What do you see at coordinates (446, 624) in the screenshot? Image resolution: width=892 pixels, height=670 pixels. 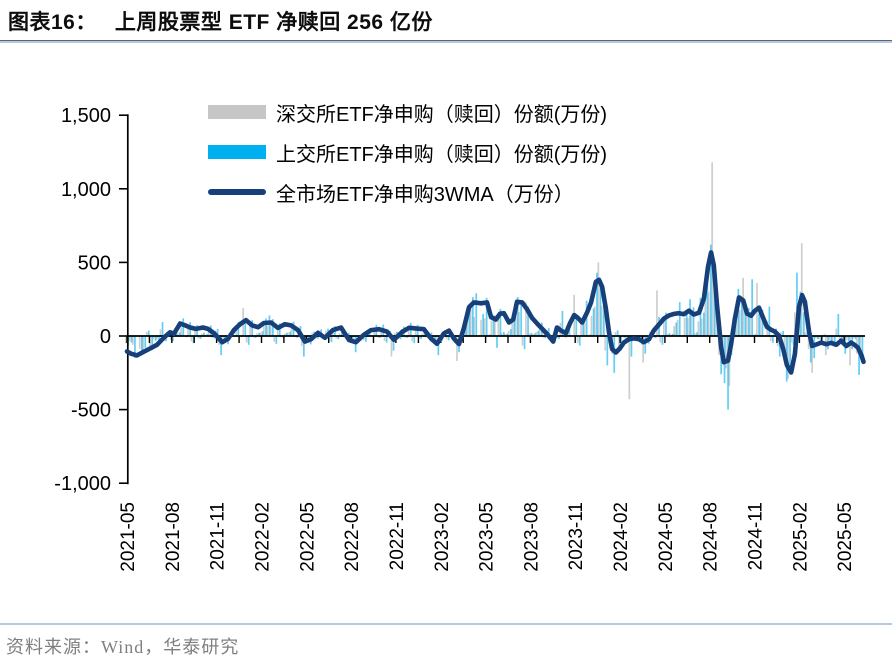 I see `footer-divider` at bounding box center [446, 624].